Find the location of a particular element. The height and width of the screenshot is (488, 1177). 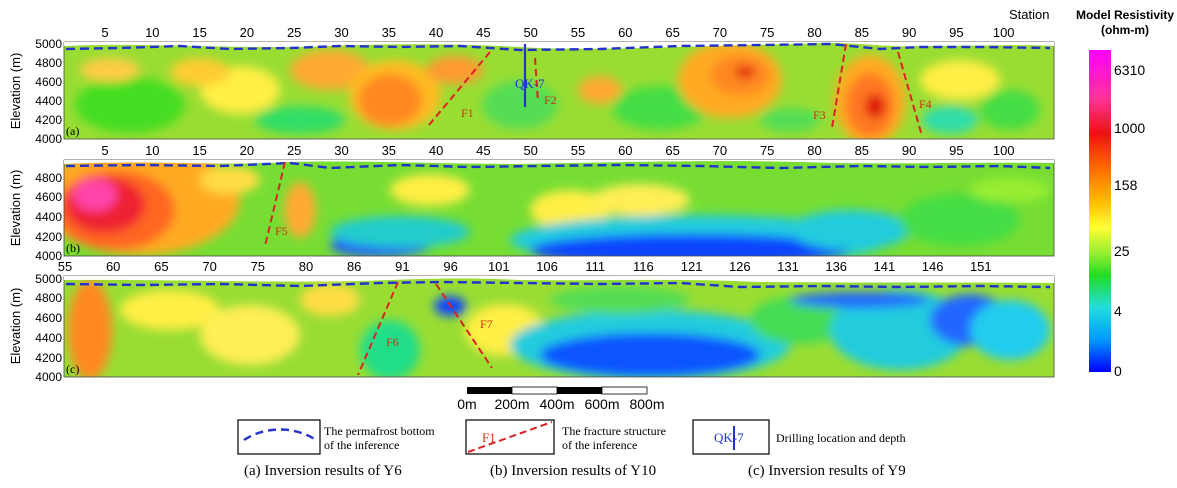

fault-label-f7: F7 is located at coordinates (486, 324).